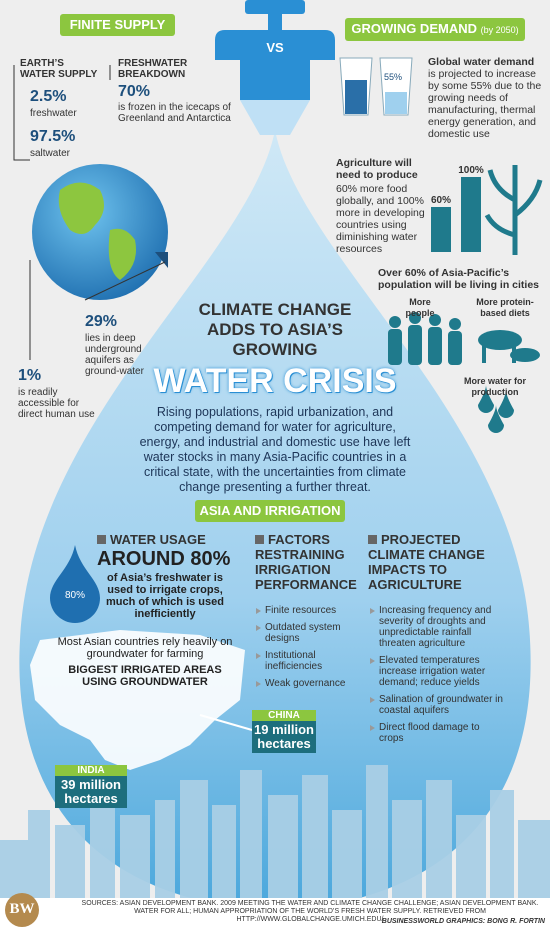  What do you see at coordinates (53, 113) in the screenshot?
I see `fresh-label: freshwater` at bounding box center [53, 113].